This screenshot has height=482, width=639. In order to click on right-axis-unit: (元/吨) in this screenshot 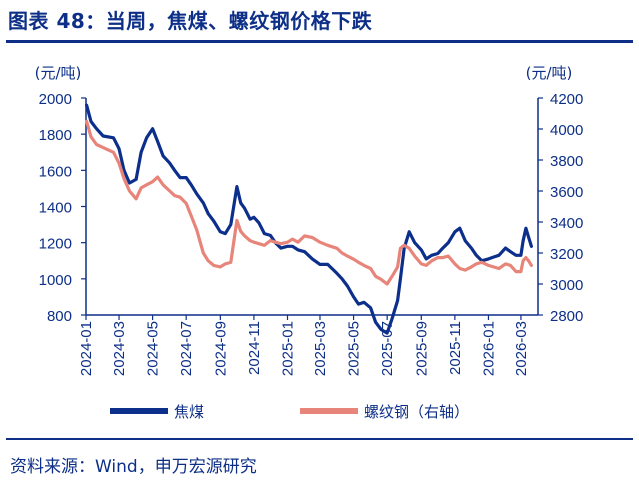, I will do `click(549, 73)`.